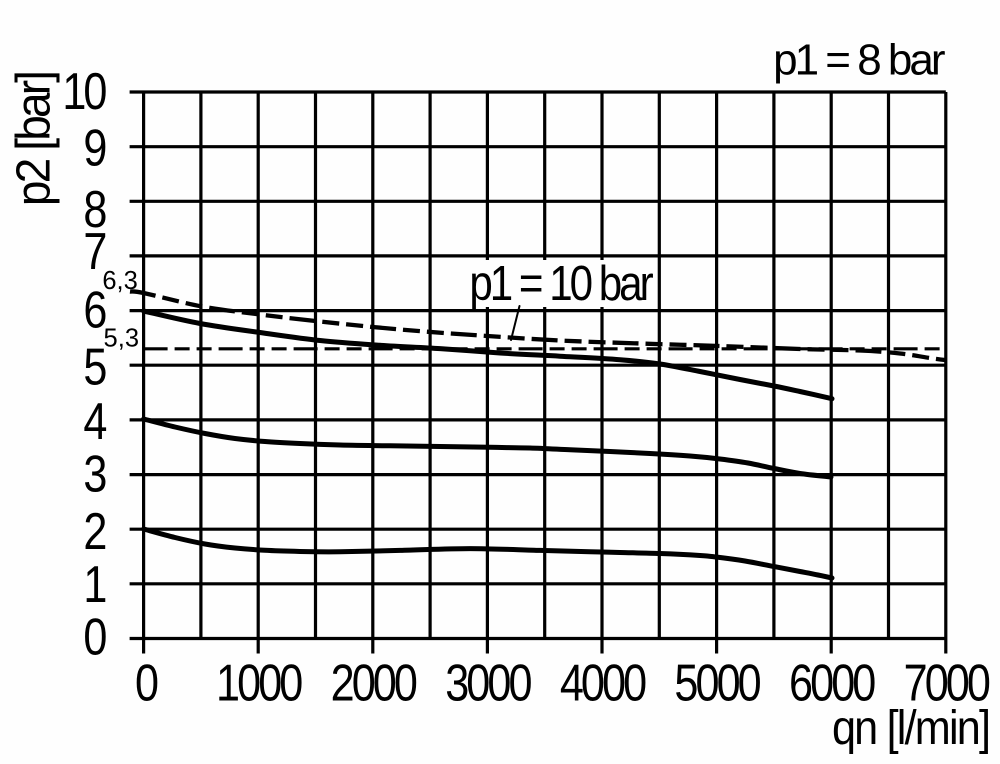  What do you see at coordinates (859, 60) in the screenshot?
I see `svg-text: p1 = 8 bar` at bounding box center [859, 60].